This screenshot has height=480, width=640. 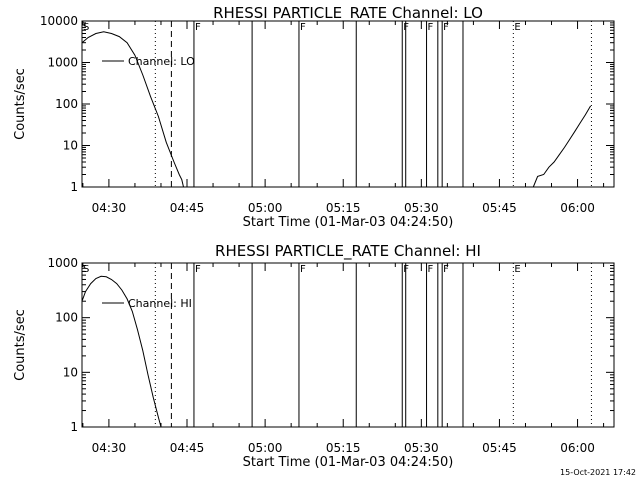 I want to click on legend-label: Channel: LO, so click(x=161, y=61).